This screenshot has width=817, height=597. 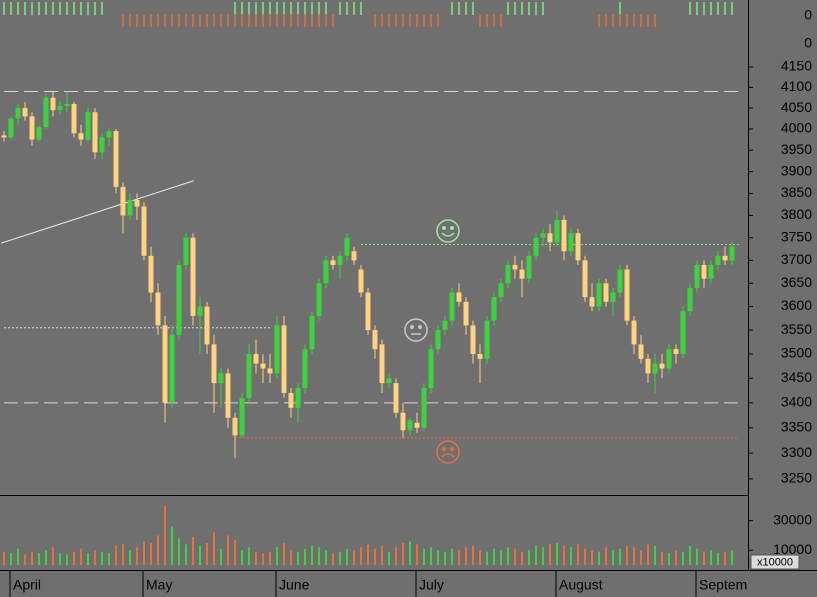 I want to click on x-tick-label: August, so click(x=581, y=585).